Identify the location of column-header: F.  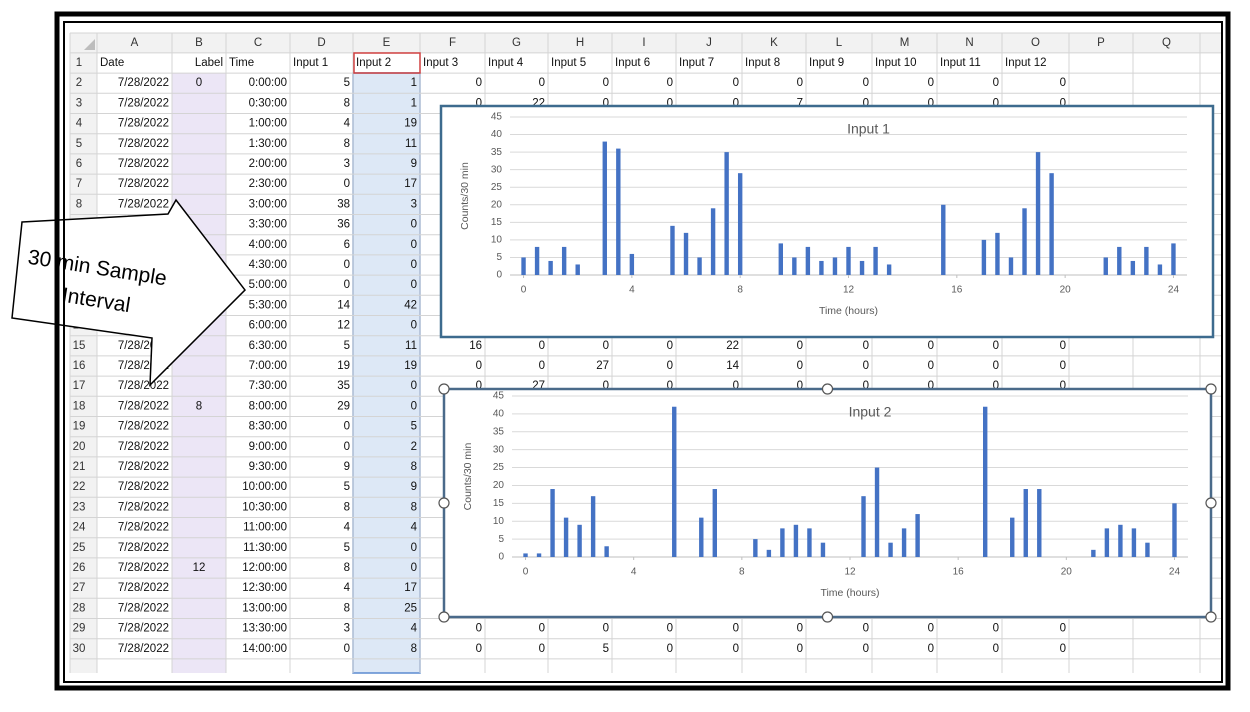
(452, 43).